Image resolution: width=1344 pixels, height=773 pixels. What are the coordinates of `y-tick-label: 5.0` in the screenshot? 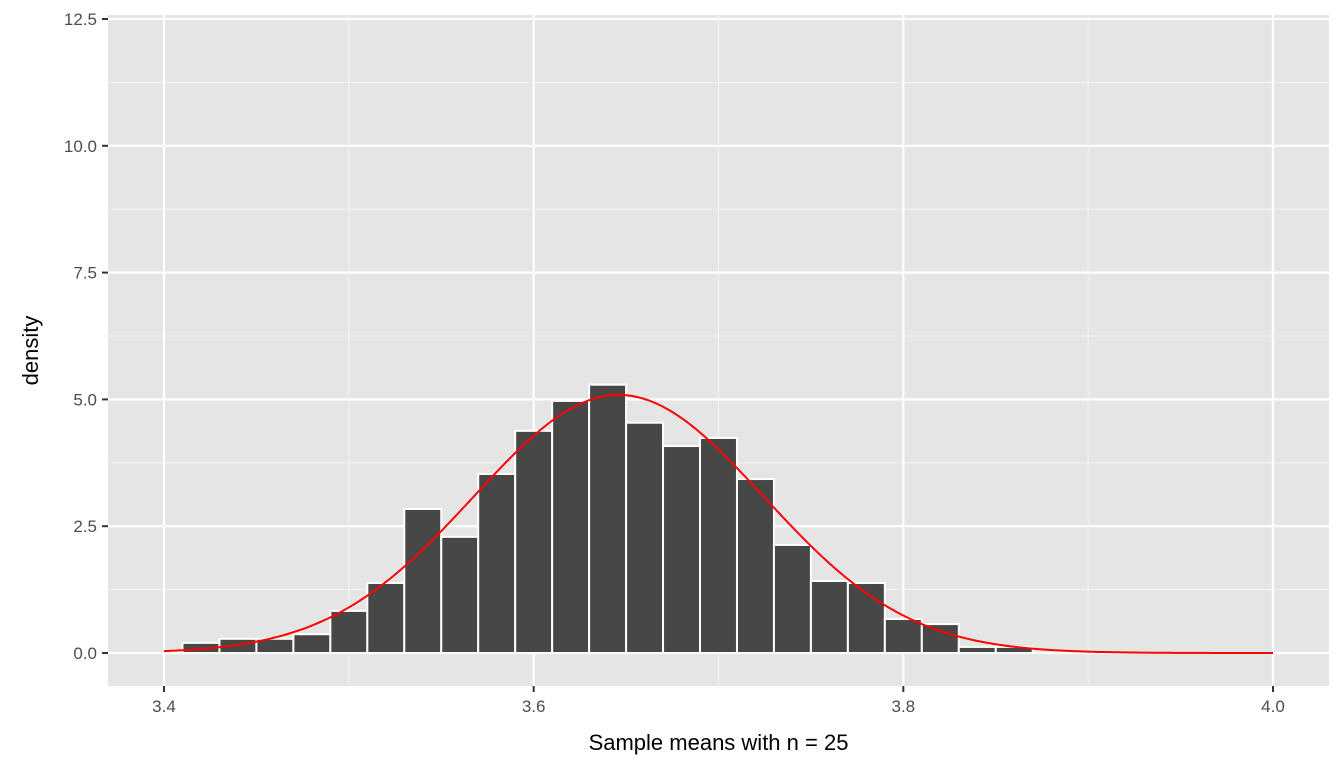 It's located at (85, 399).